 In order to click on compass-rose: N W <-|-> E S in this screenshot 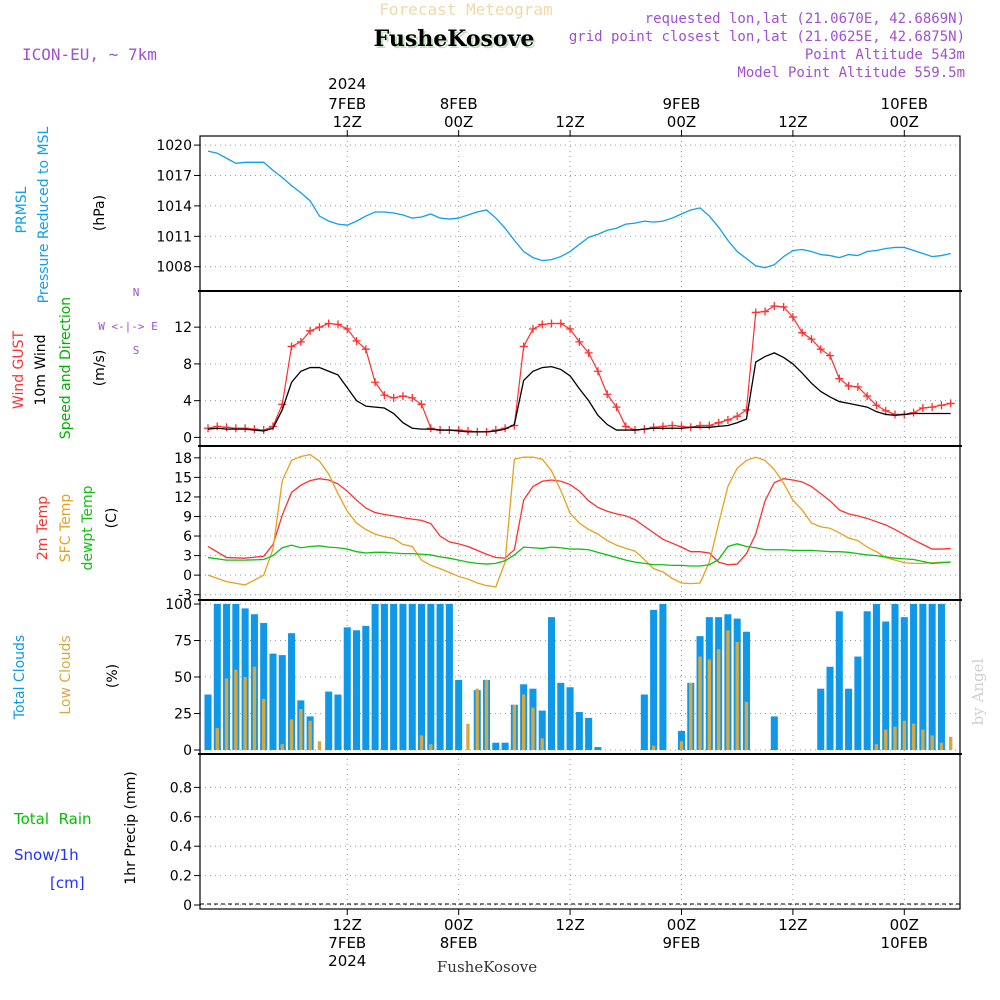, I will do `click(128, 321)`.